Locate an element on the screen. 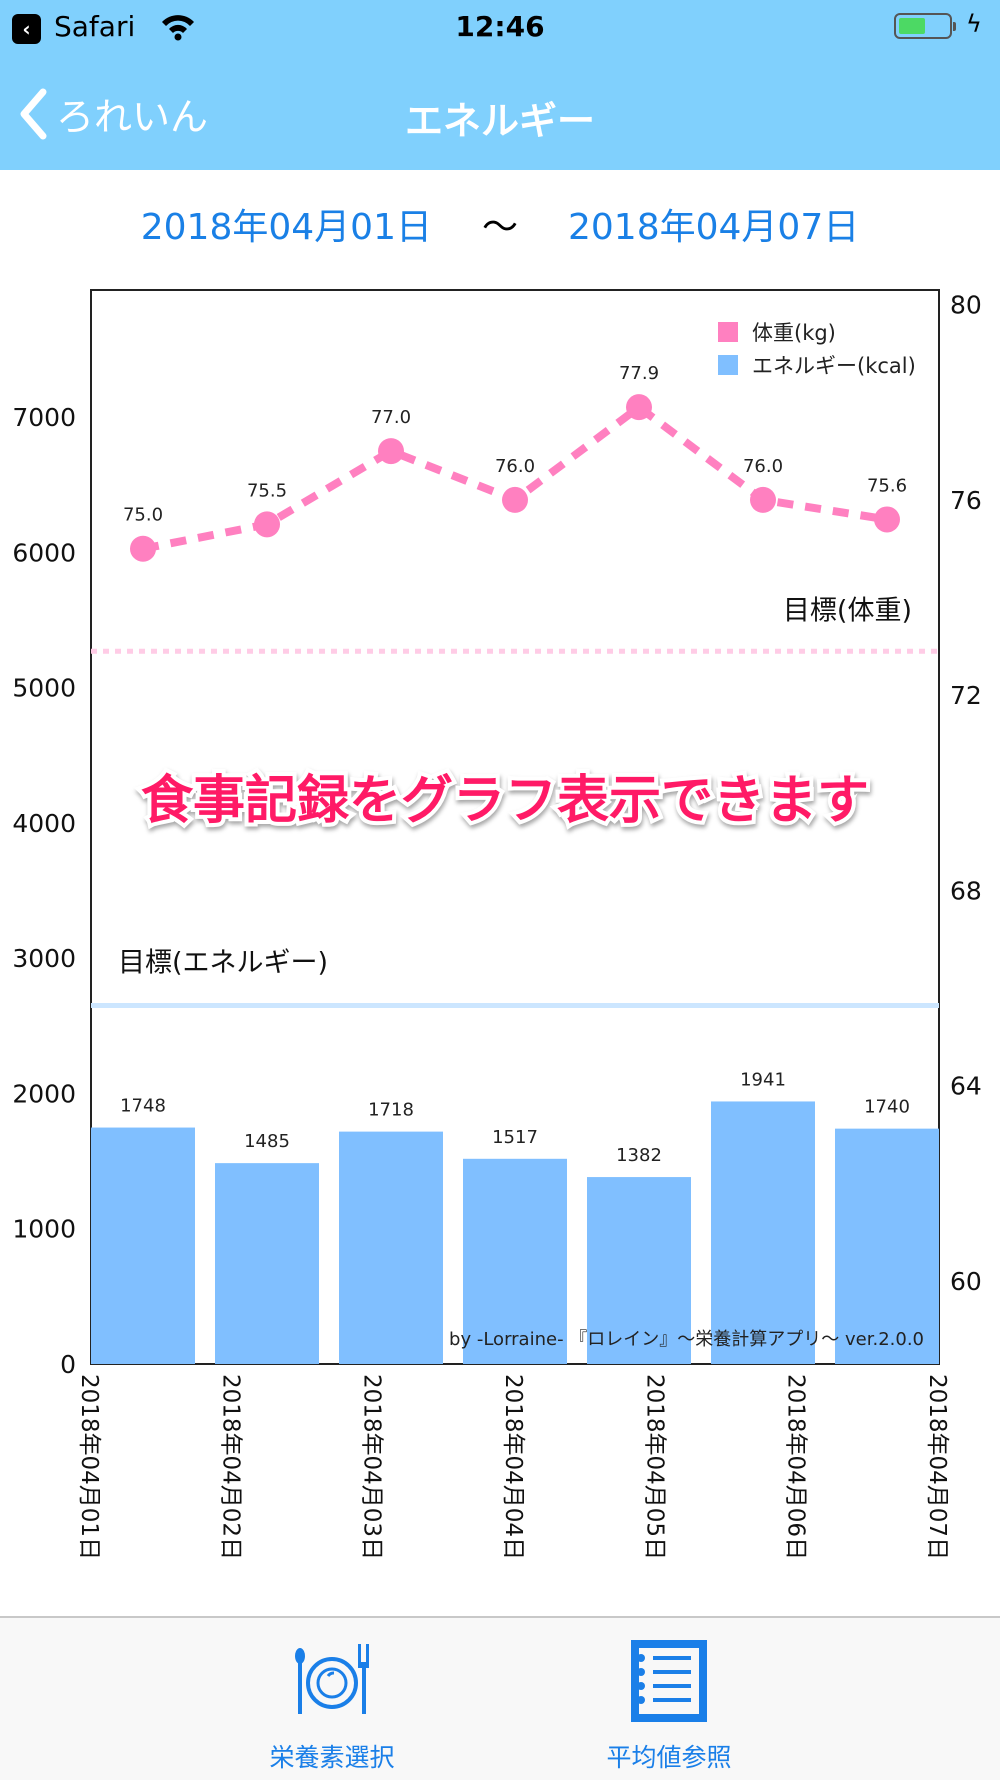 Image resolution: width=1000 pixels, height=1780 pixels. tab-label: 平均値参照 is located at coordinates (669, 1757).